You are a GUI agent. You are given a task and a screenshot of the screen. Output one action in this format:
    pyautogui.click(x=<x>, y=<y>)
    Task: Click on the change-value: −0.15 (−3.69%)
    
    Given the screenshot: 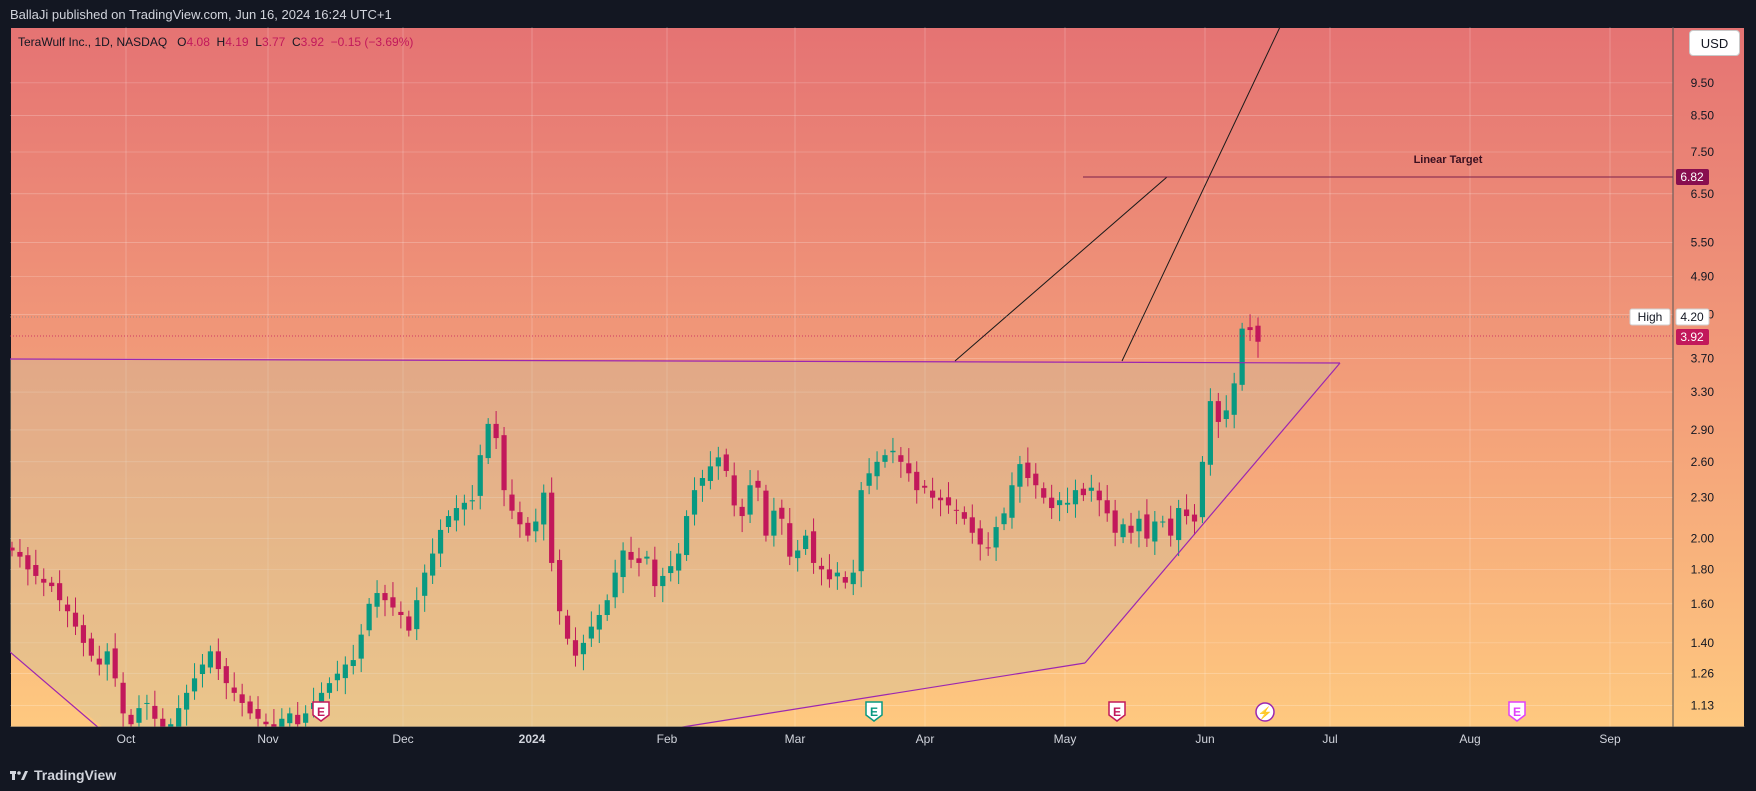 What is the action you would take?
    pyautogui.click(x=372, y=42)
    